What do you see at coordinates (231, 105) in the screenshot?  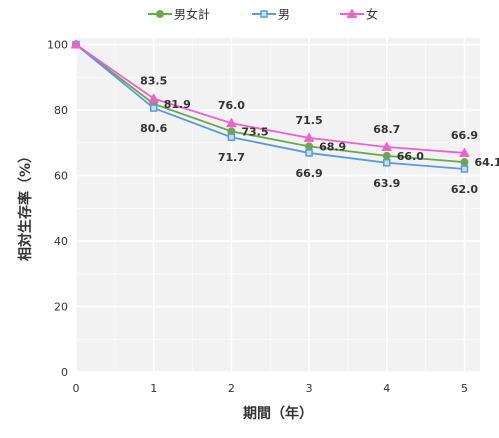 I see `data-label: 76.0` at bounding box center [231, 105].